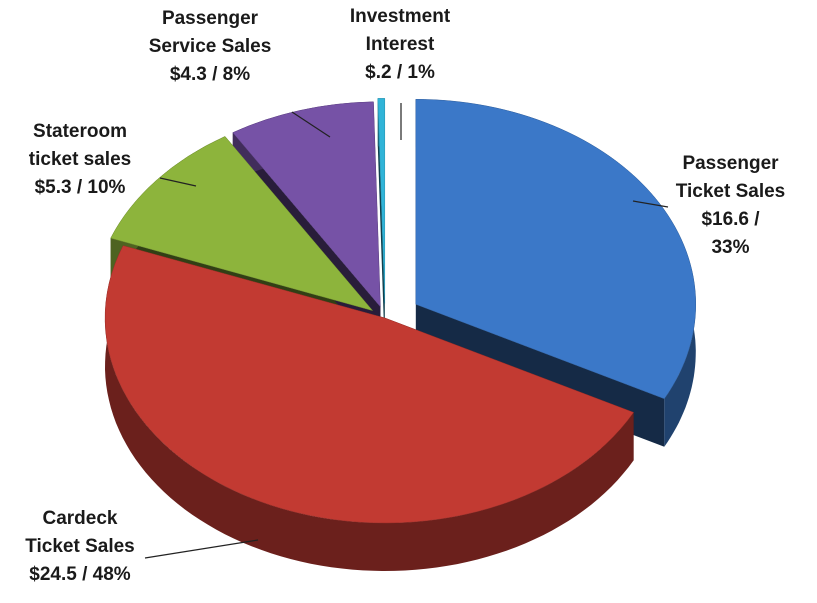 The height and width of the screenshot is (603, 817). What do you see at coordinates (730, 206) in the screenshot?
I see `slice-label: Passenger Ticket Sales $16.6 / 33%` at bounding box center [730, 206].